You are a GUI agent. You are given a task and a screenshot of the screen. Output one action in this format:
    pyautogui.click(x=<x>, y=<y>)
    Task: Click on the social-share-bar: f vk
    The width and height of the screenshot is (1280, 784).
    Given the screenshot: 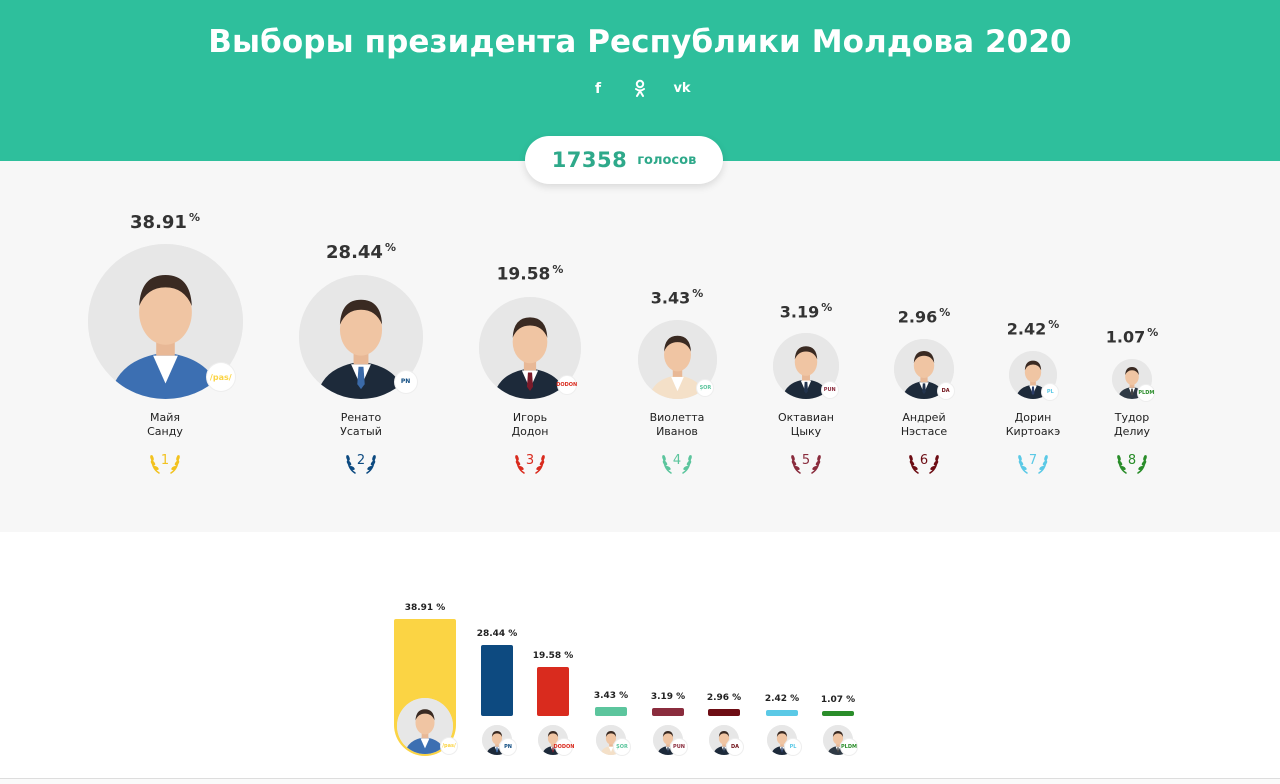 What is the action you would take?
    pyautogui.click(x=640, y=89)
    